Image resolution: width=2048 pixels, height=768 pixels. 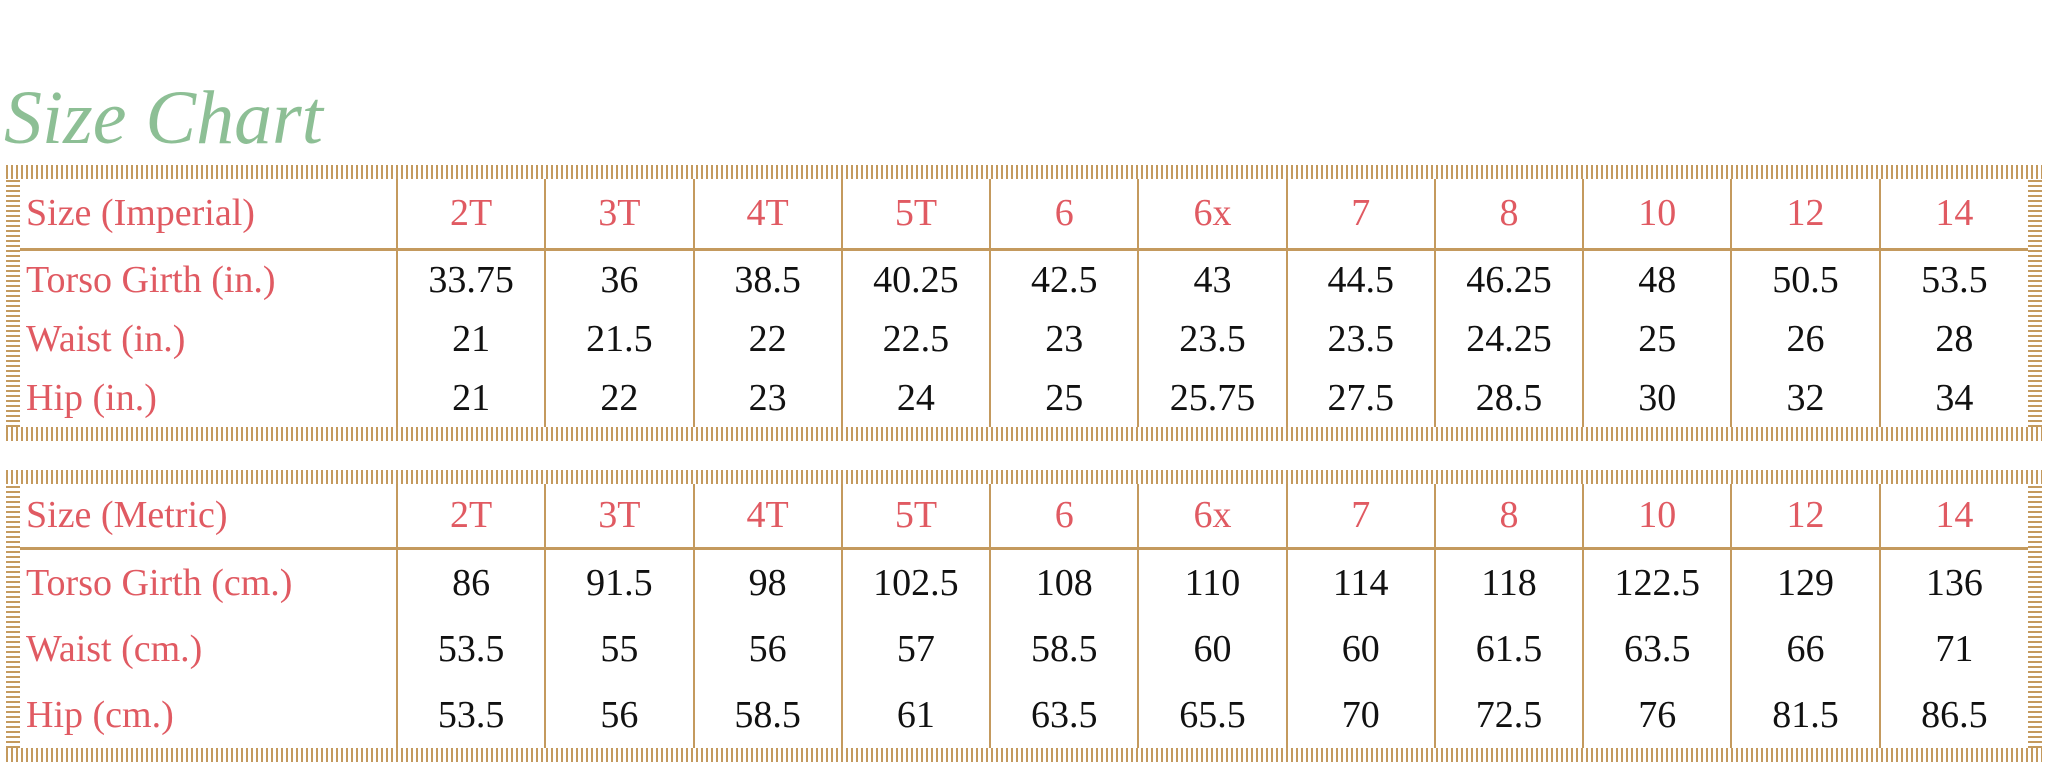 I want to click on measurement: 24, so click(x=915, y=397).